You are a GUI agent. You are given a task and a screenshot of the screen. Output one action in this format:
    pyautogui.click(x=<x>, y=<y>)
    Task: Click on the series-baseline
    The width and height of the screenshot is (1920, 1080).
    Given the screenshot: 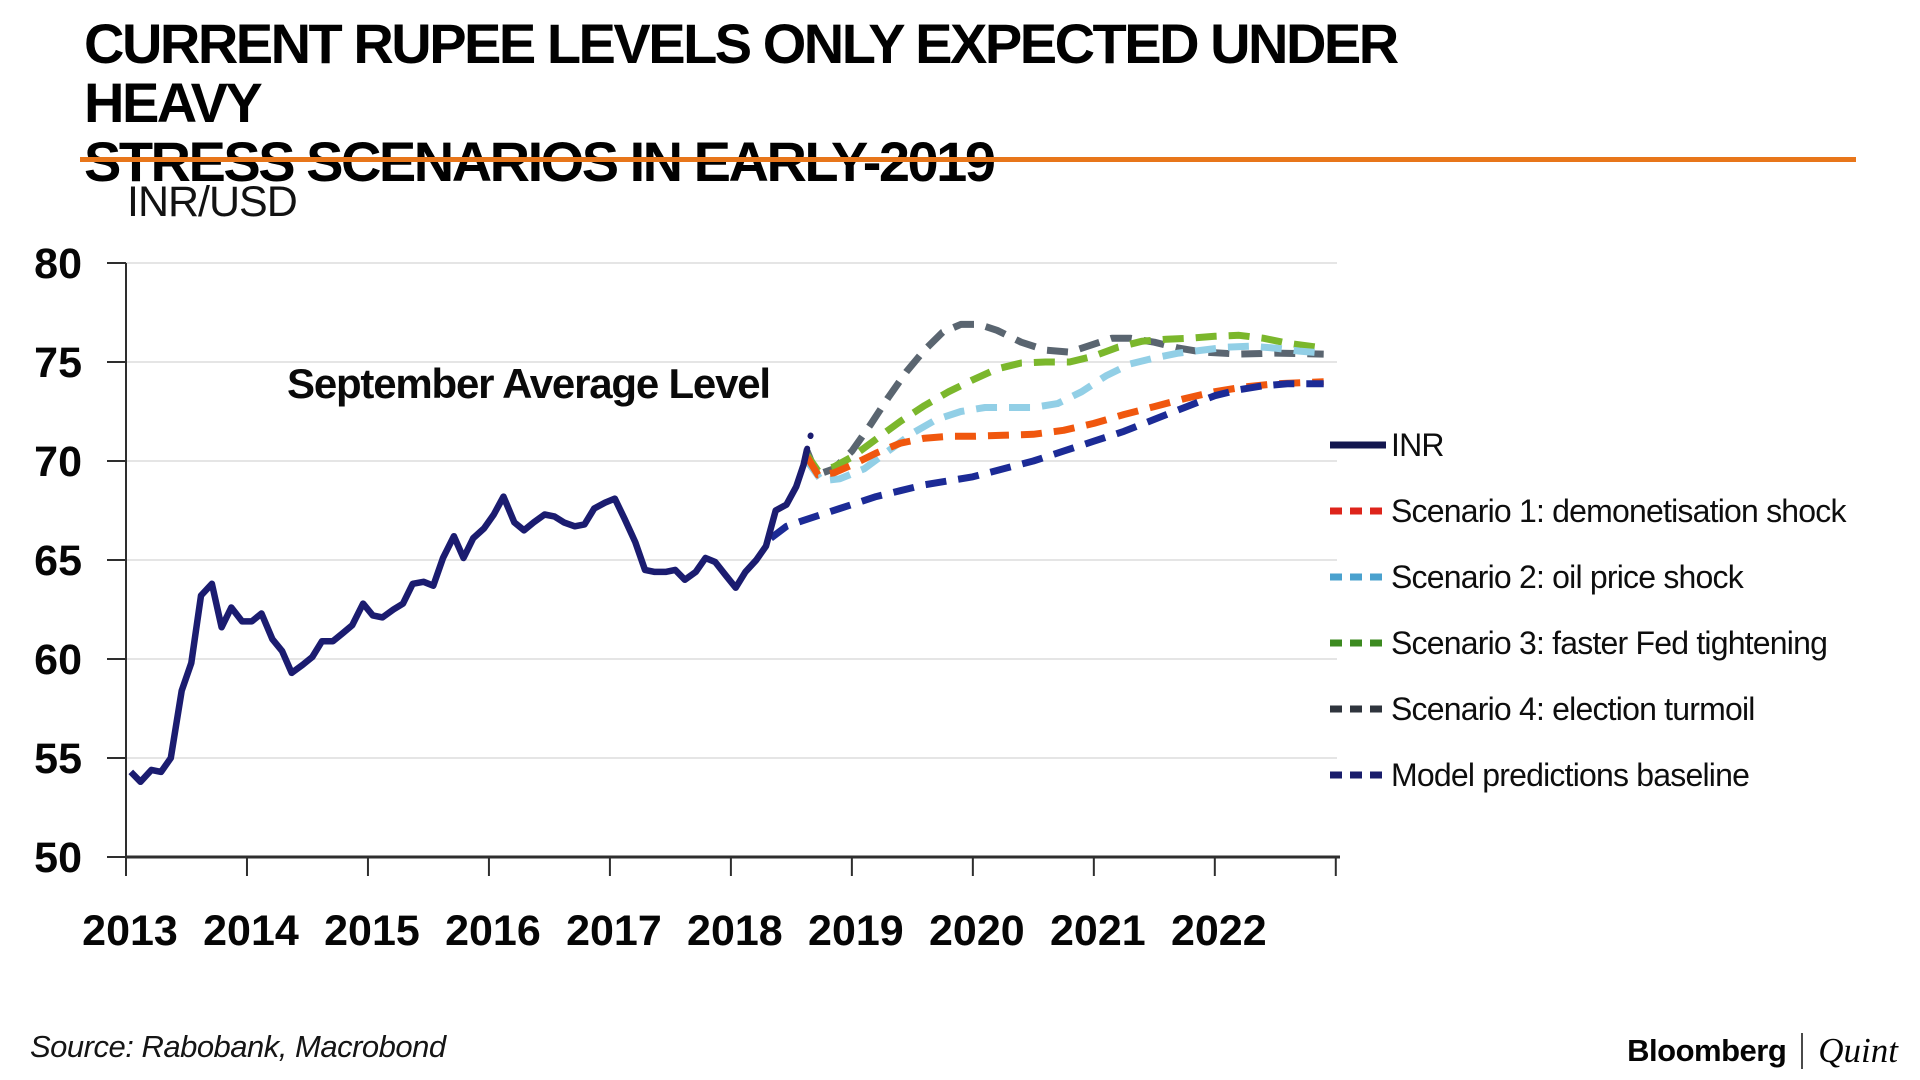 What is the action you would take?
    pyautogui.click(x=1046, y=460)
    